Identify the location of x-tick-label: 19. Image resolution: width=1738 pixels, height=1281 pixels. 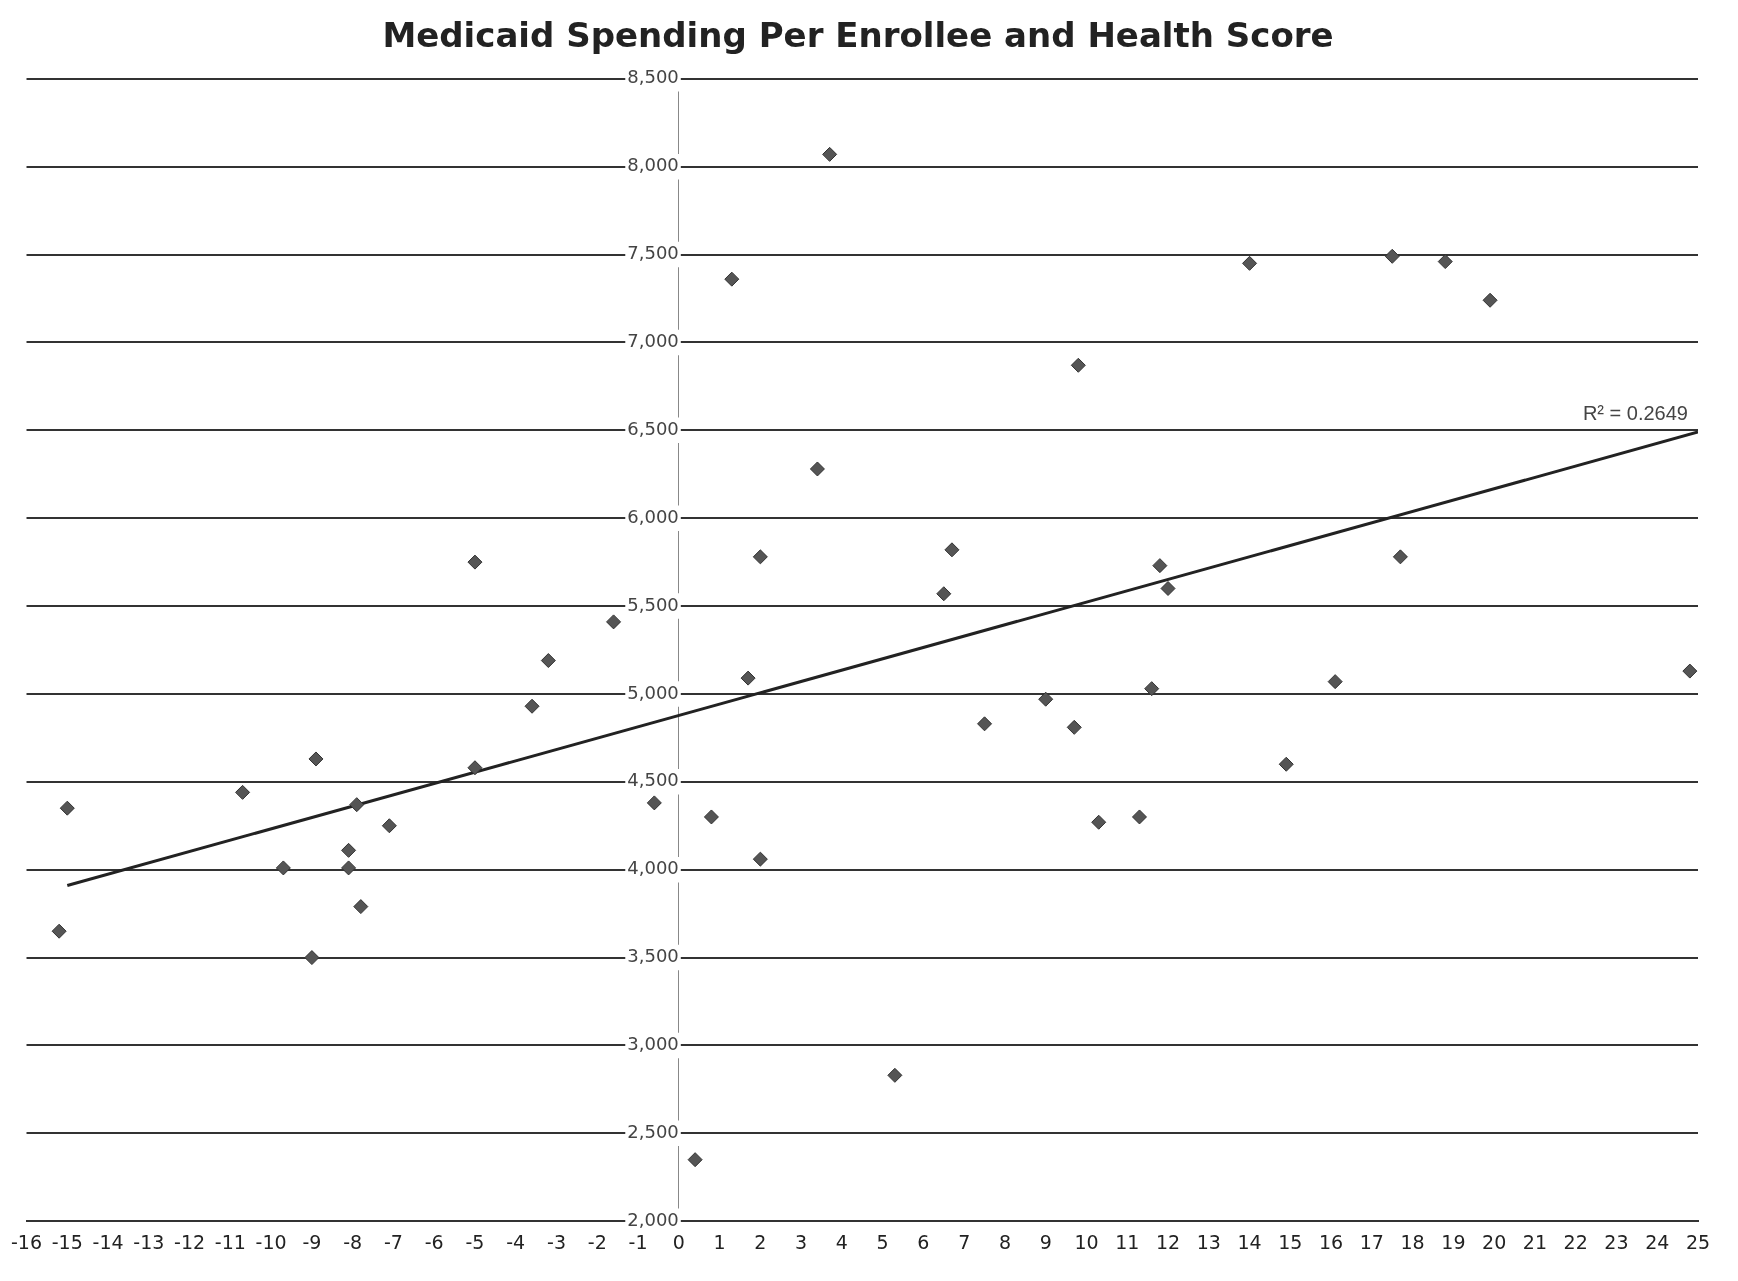
(1453, 1241).